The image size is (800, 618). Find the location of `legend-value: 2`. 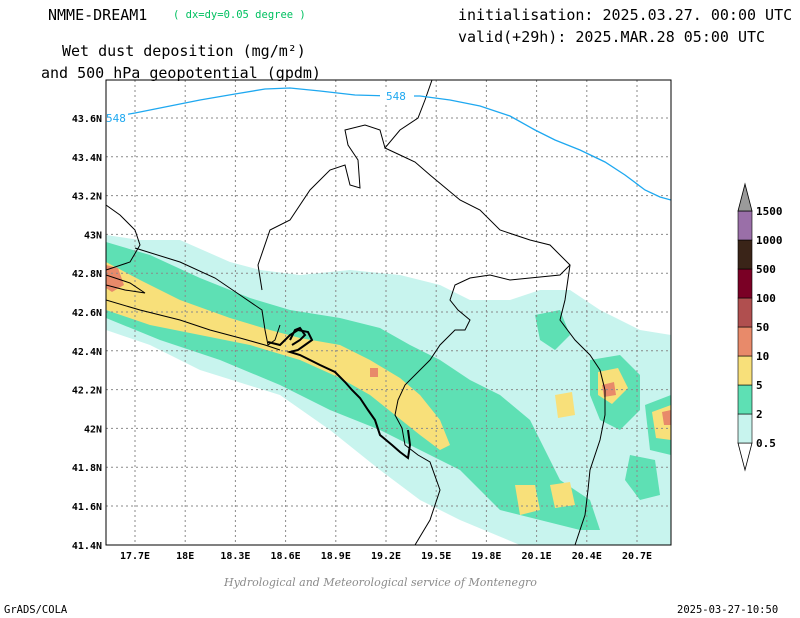

legend-value: 2 is located at coordinates (759, 414).